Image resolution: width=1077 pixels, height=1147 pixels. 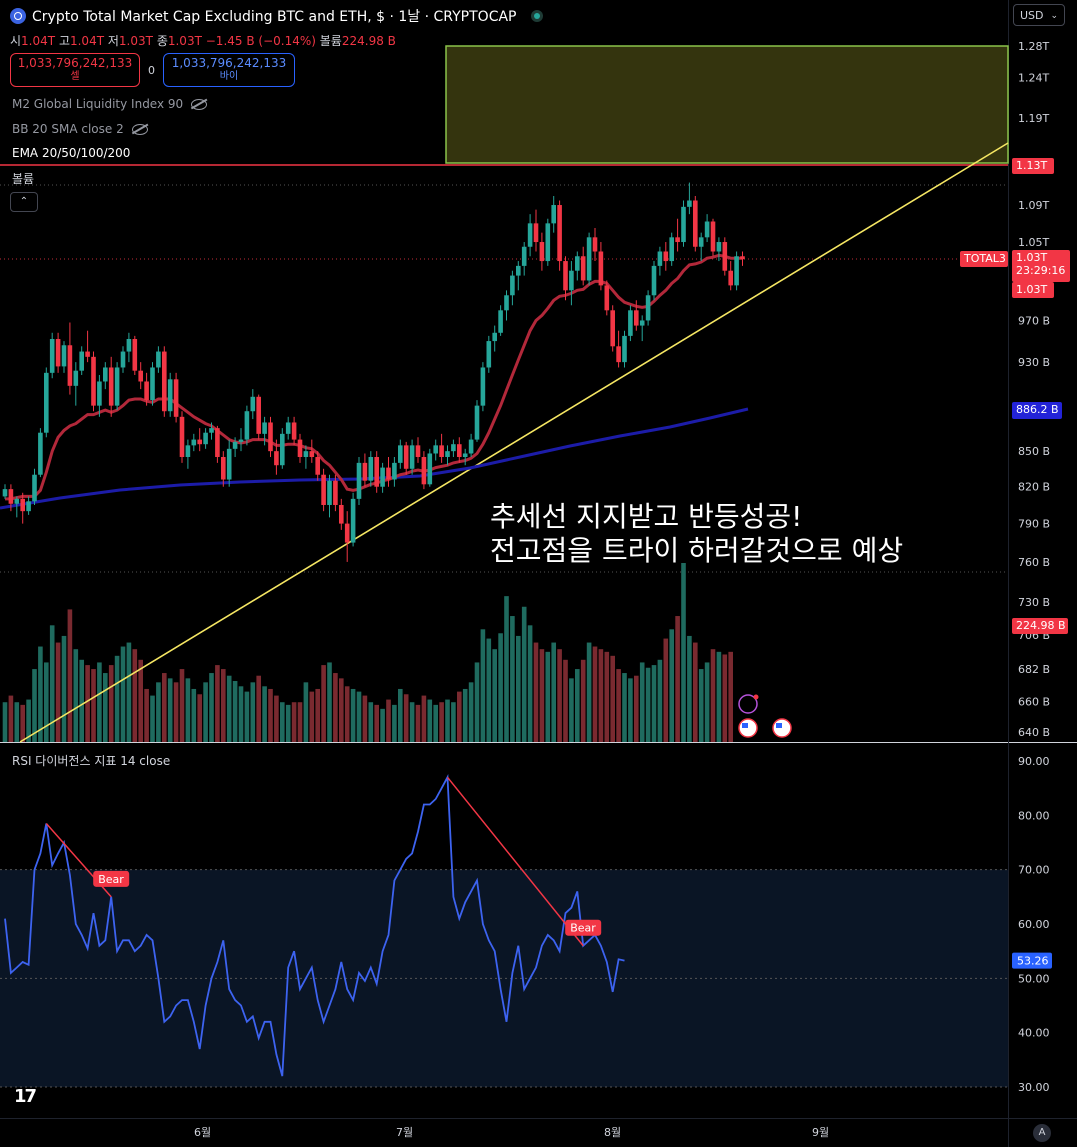 What do you see at coordinates (1039, 15) in the screenshot?
I see `currency-select: USD ⌄` at bounding box center [1039, 15].